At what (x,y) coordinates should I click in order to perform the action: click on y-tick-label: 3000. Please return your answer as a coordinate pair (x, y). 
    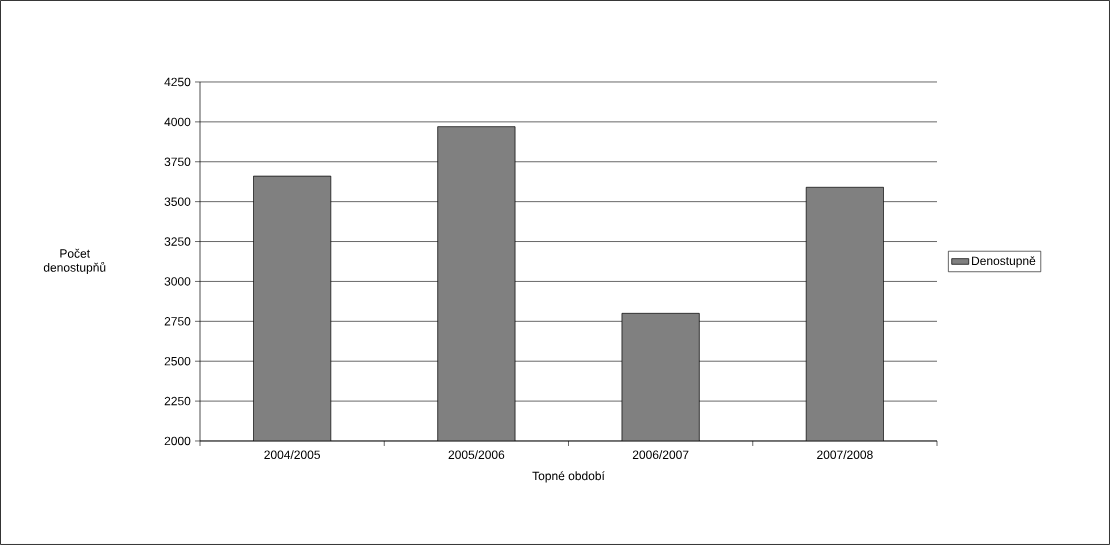
    Looking at the image, I should click on (177, 281).